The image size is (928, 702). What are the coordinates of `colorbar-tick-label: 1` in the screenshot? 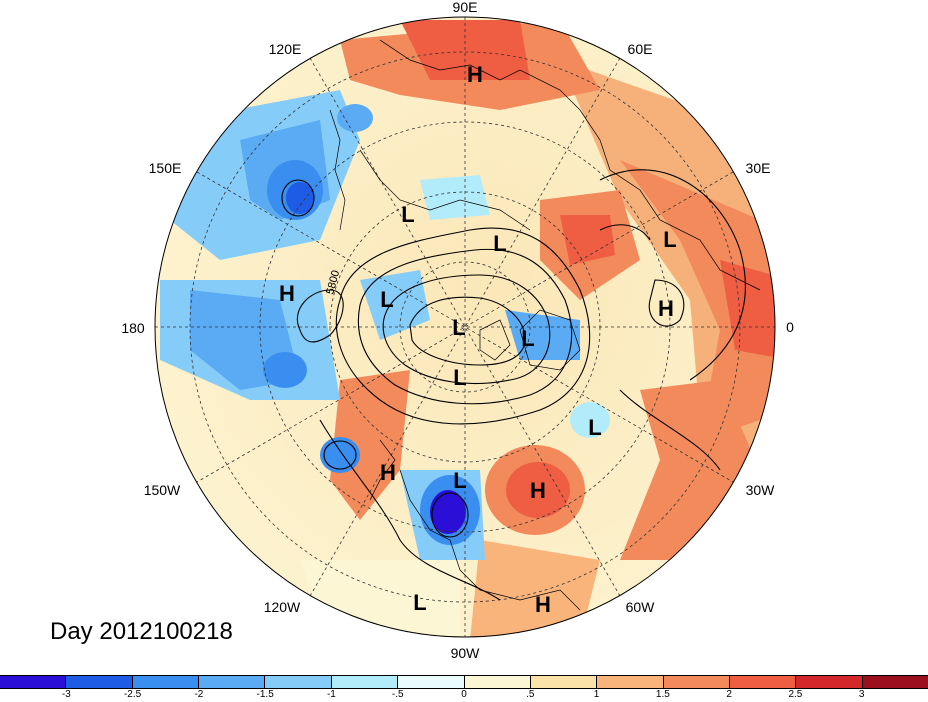 It's located at (596, 694).